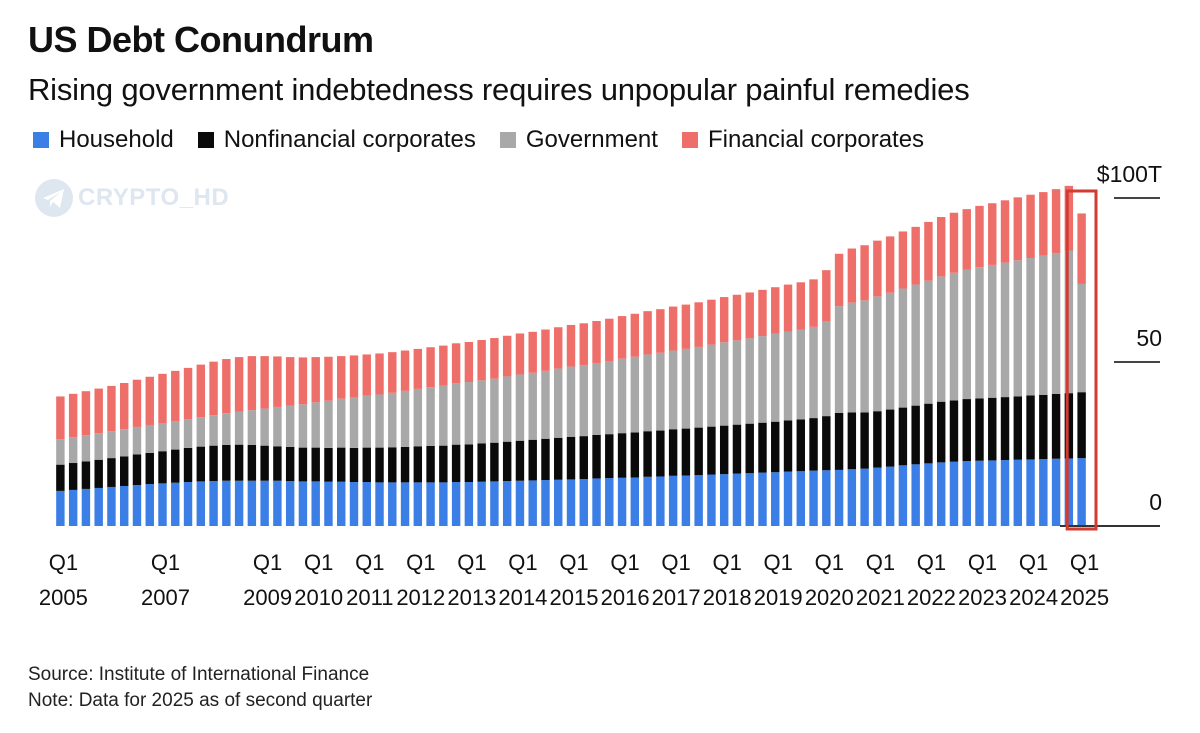 This screenshot has height=733, width=1200. What do you see at coordinates (318, 597) in the screenshot?
I see `x-tick-year-label: 2010` at bounding box center [318, 597].